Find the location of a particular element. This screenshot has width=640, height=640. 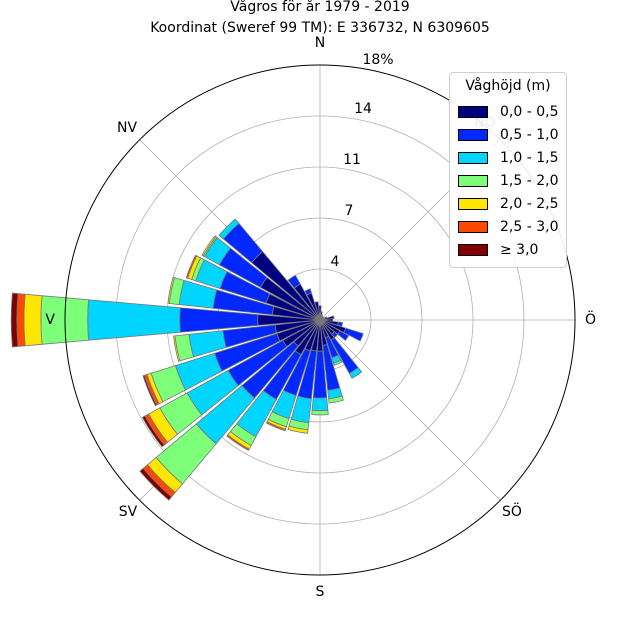

direction-label: V is located at coordinates (50, 320).